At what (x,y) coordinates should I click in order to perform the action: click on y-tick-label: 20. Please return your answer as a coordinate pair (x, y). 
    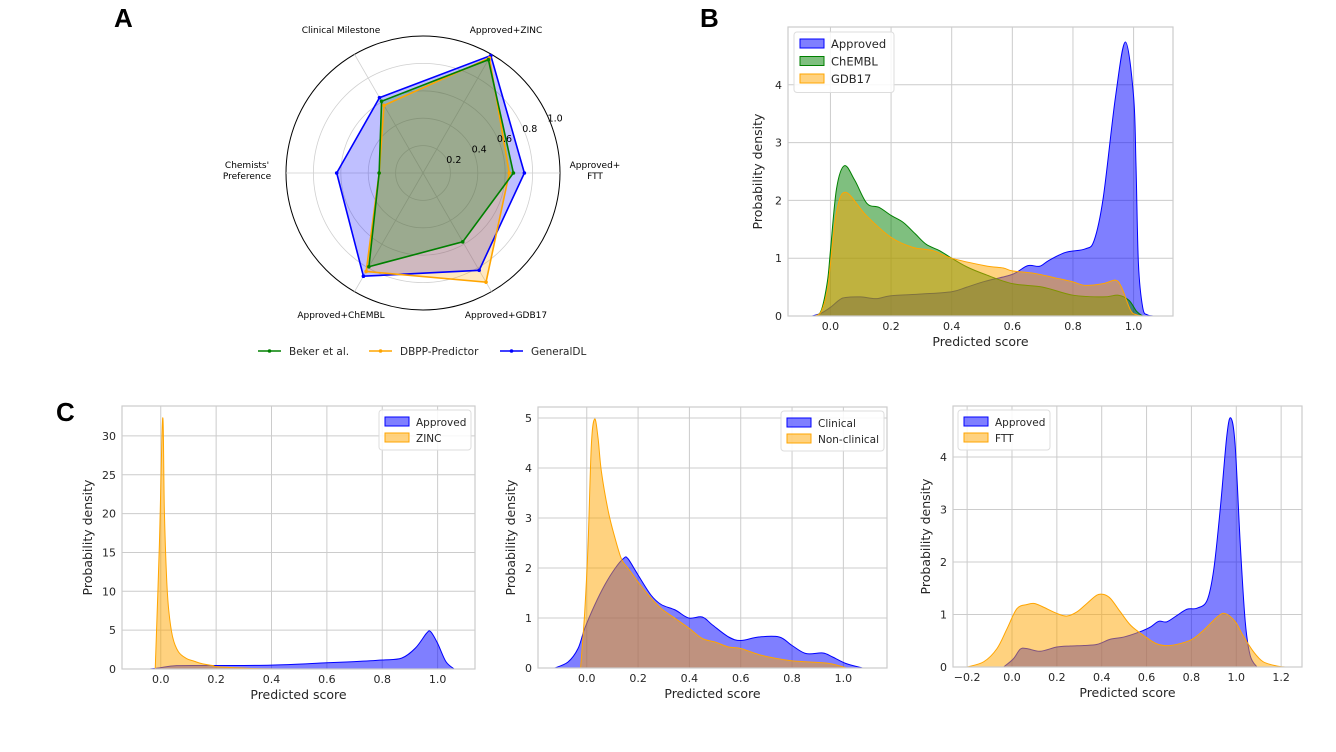
    Looking at the image, I should click on (109, 514).